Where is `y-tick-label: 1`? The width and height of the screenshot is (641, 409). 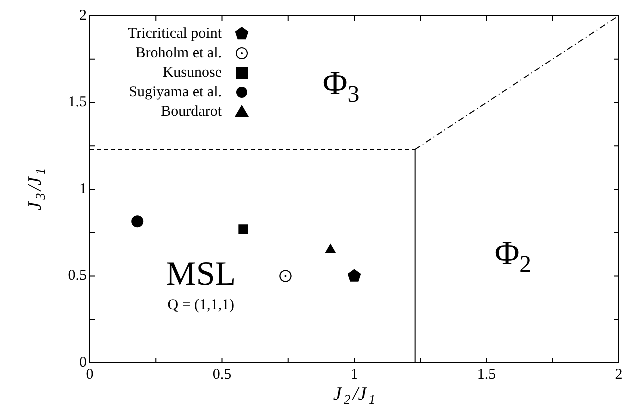
y-tick-label: 1 is located at coordinates (83, 189).